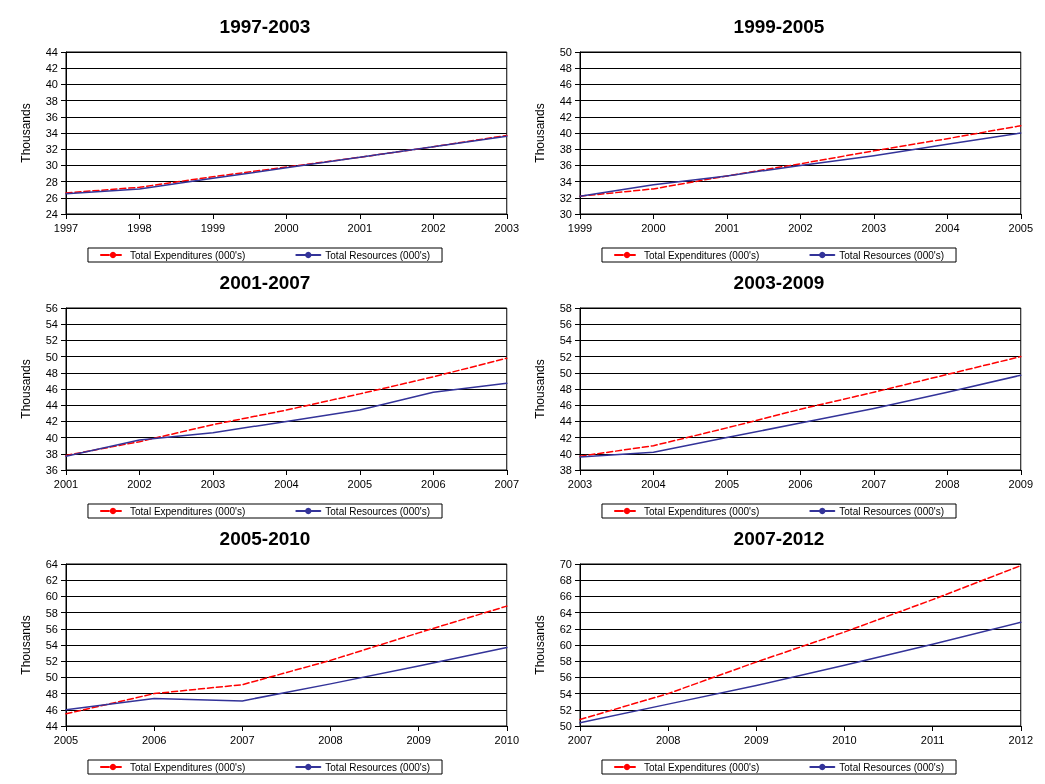 The width and height of the screenshot is (1045, 784). Describe the element at coordinates (565, 596) in the screenshot. I see `y-tick-label: 66` at that location.